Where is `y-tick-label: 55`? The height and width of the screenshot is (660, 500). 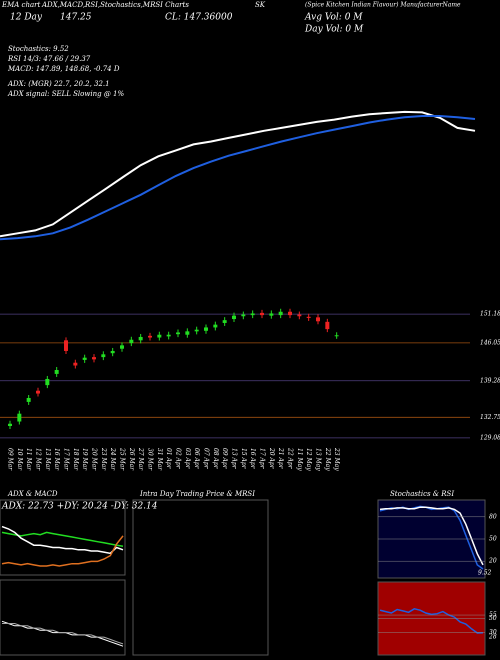
y-tick-label: 55 is located at coordinates (493, 615).